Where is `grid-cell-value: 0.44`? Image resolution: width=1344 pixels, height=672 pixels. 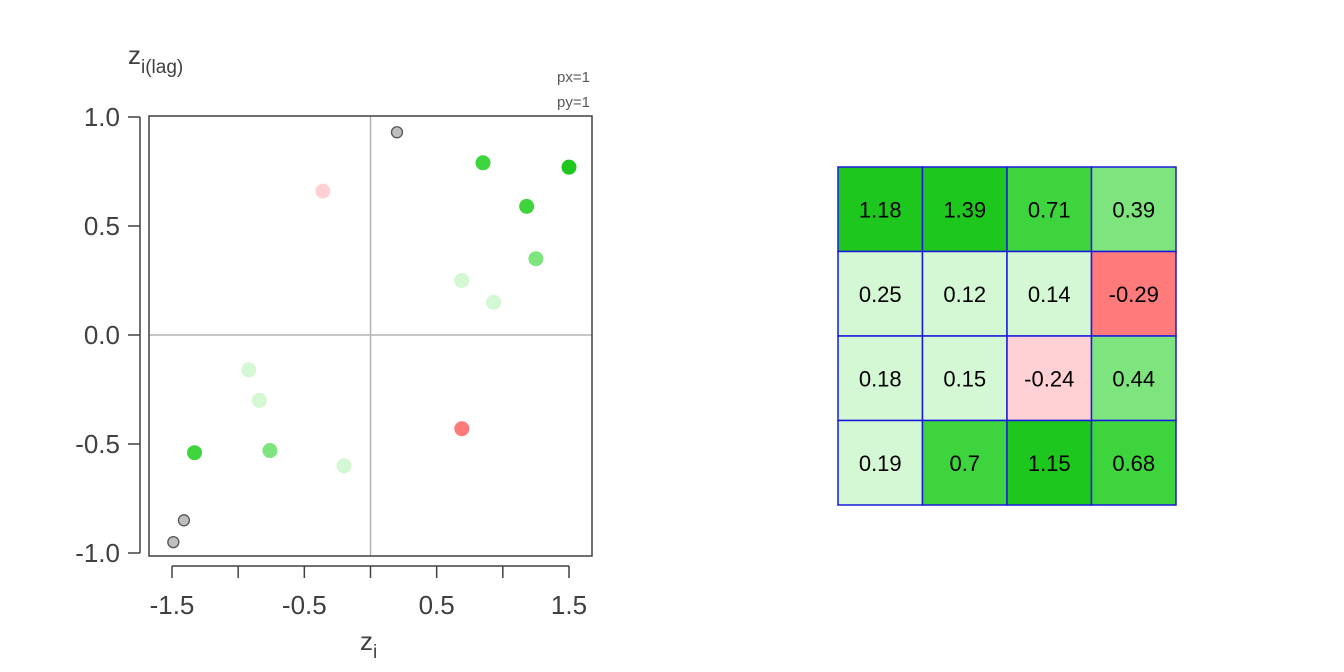
grid-cell-value: 0.44 is located at coordinates (1133, 378).